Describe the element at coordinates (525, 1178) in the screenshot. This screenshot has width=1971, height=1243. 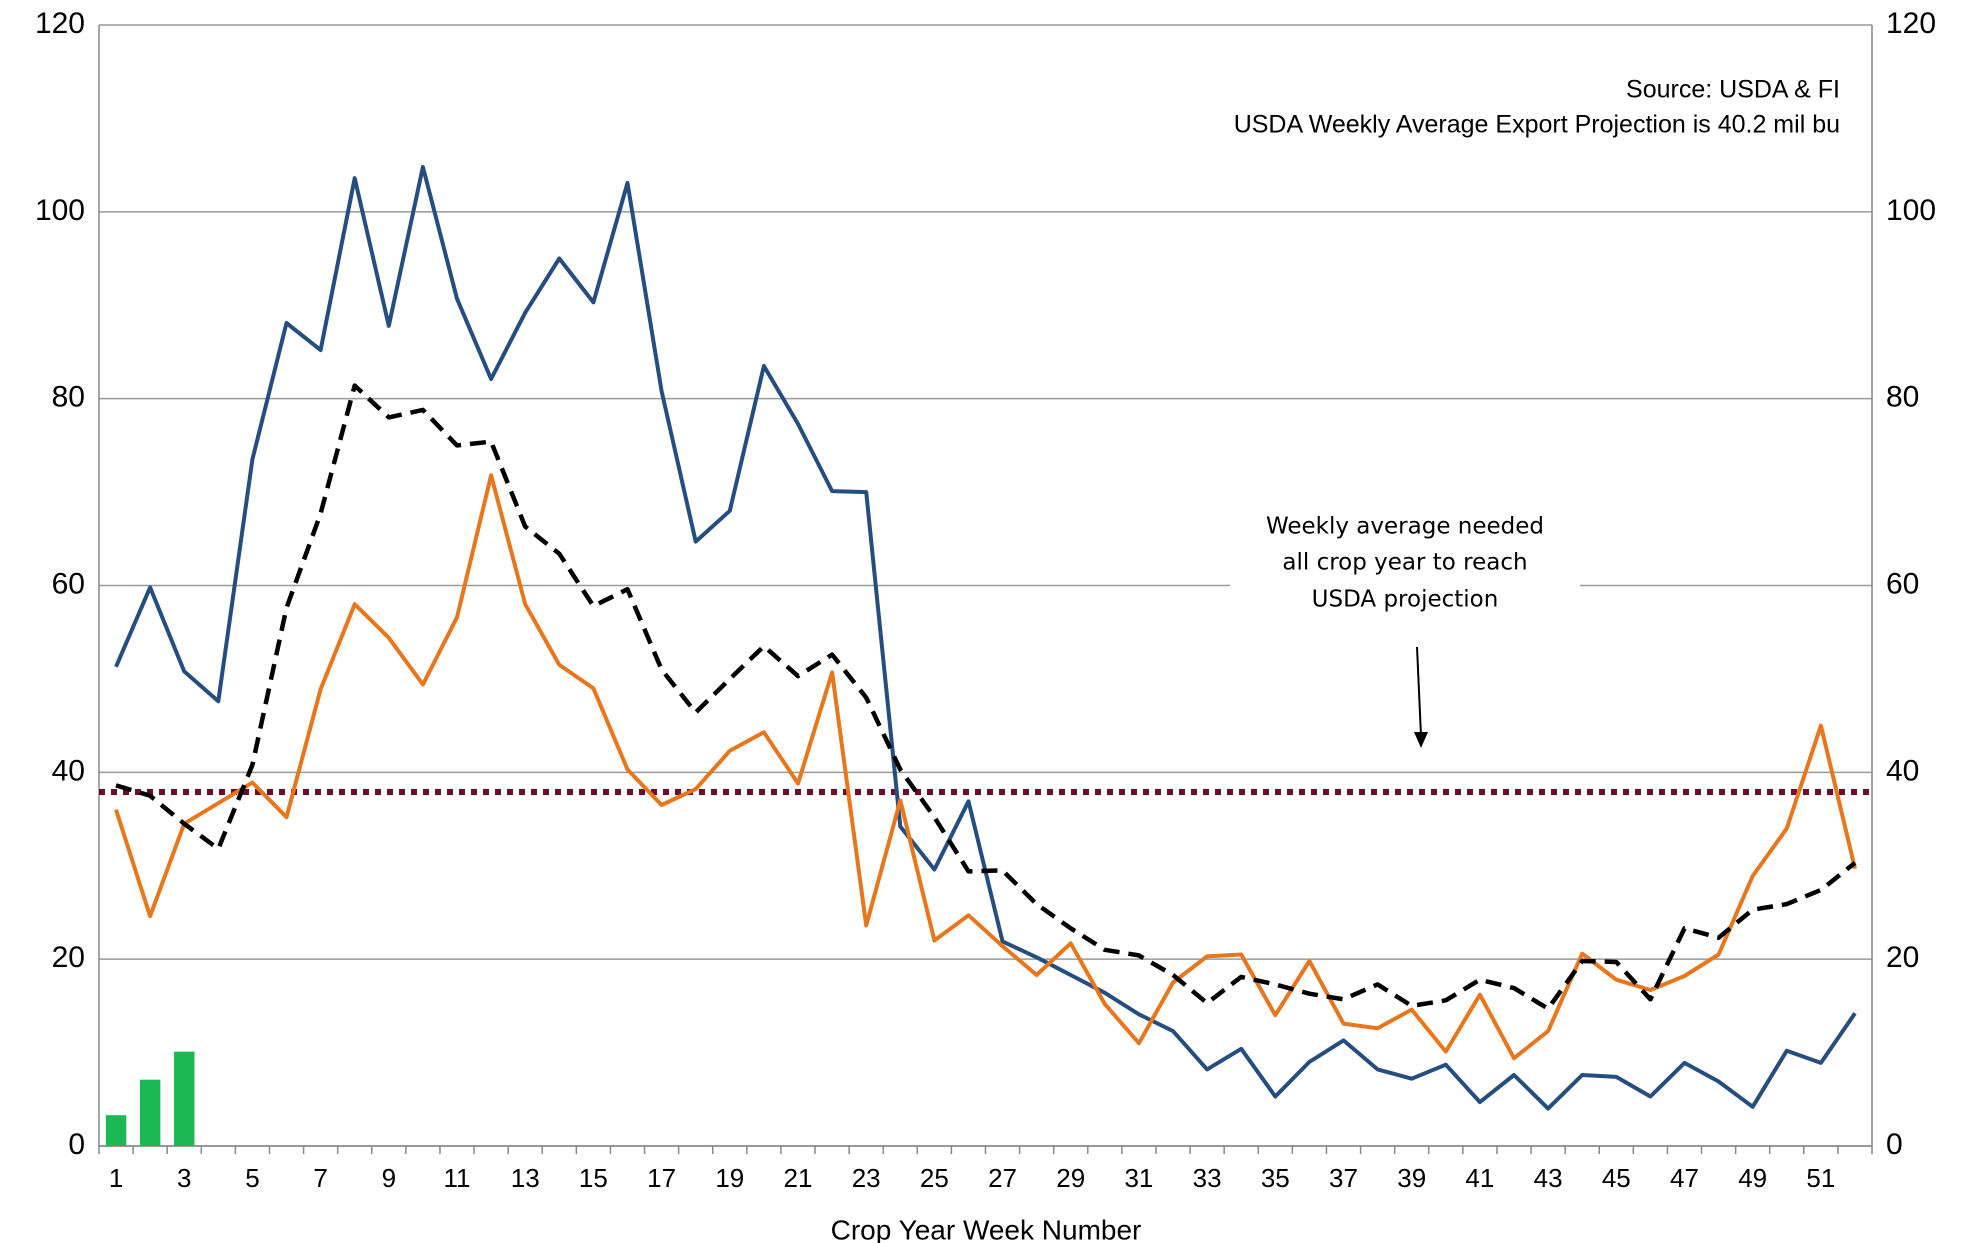
I see `x-tick-label: 13` at that location.